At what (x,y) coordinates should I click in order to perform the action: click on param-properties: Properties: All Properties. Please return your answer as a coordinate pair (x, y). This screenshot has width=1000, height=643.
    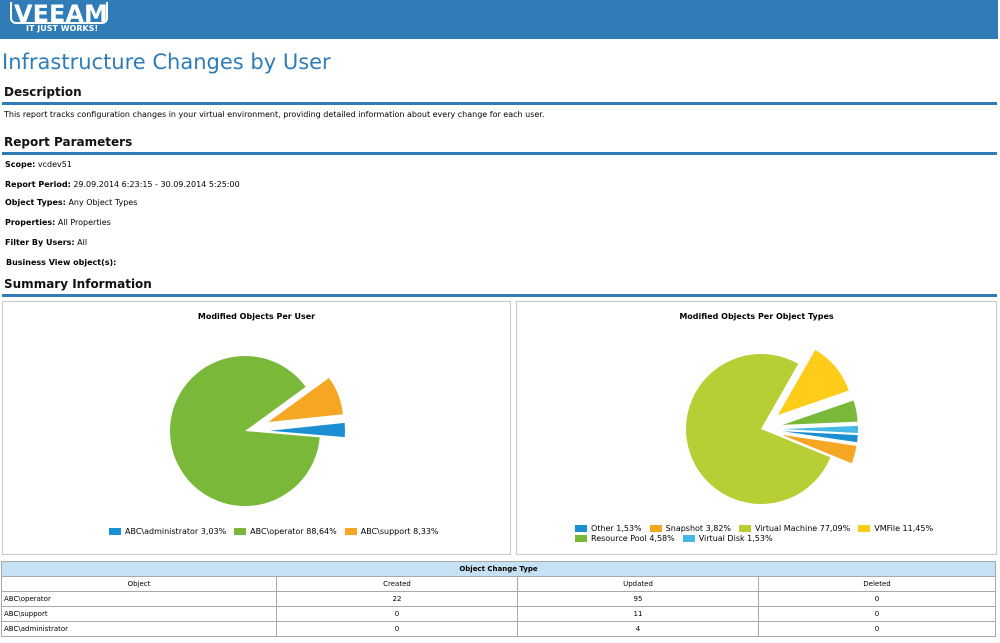
    Looking at the image, I should click on (58, 222).